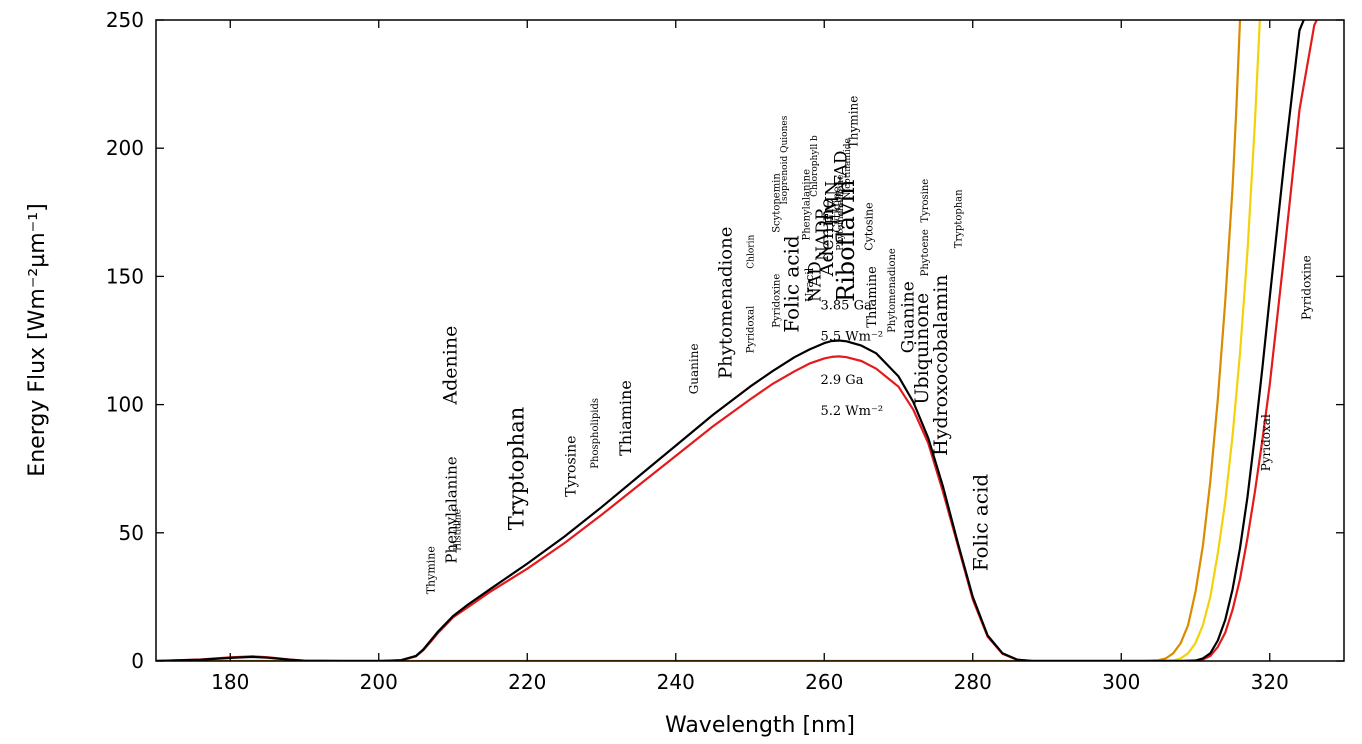  What do you see at coordinates (837, 209) in the screenshot?
I see `molecule-label: Cytidine` at bounding box center [837, 209].